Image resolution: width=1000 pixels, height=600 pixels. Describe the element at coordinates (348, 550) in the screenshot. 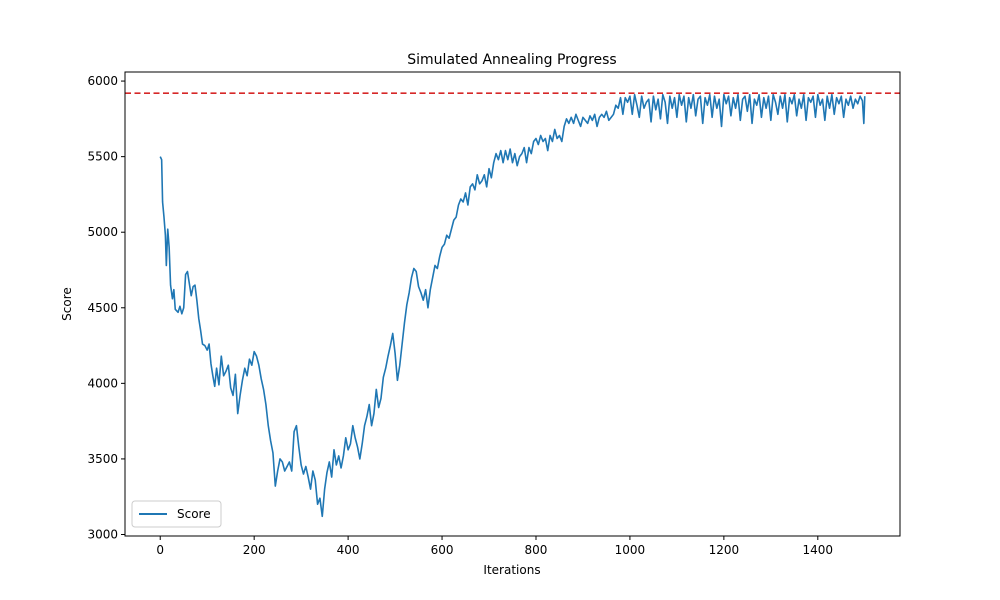

I see `x-tick-label: 400` at that location.